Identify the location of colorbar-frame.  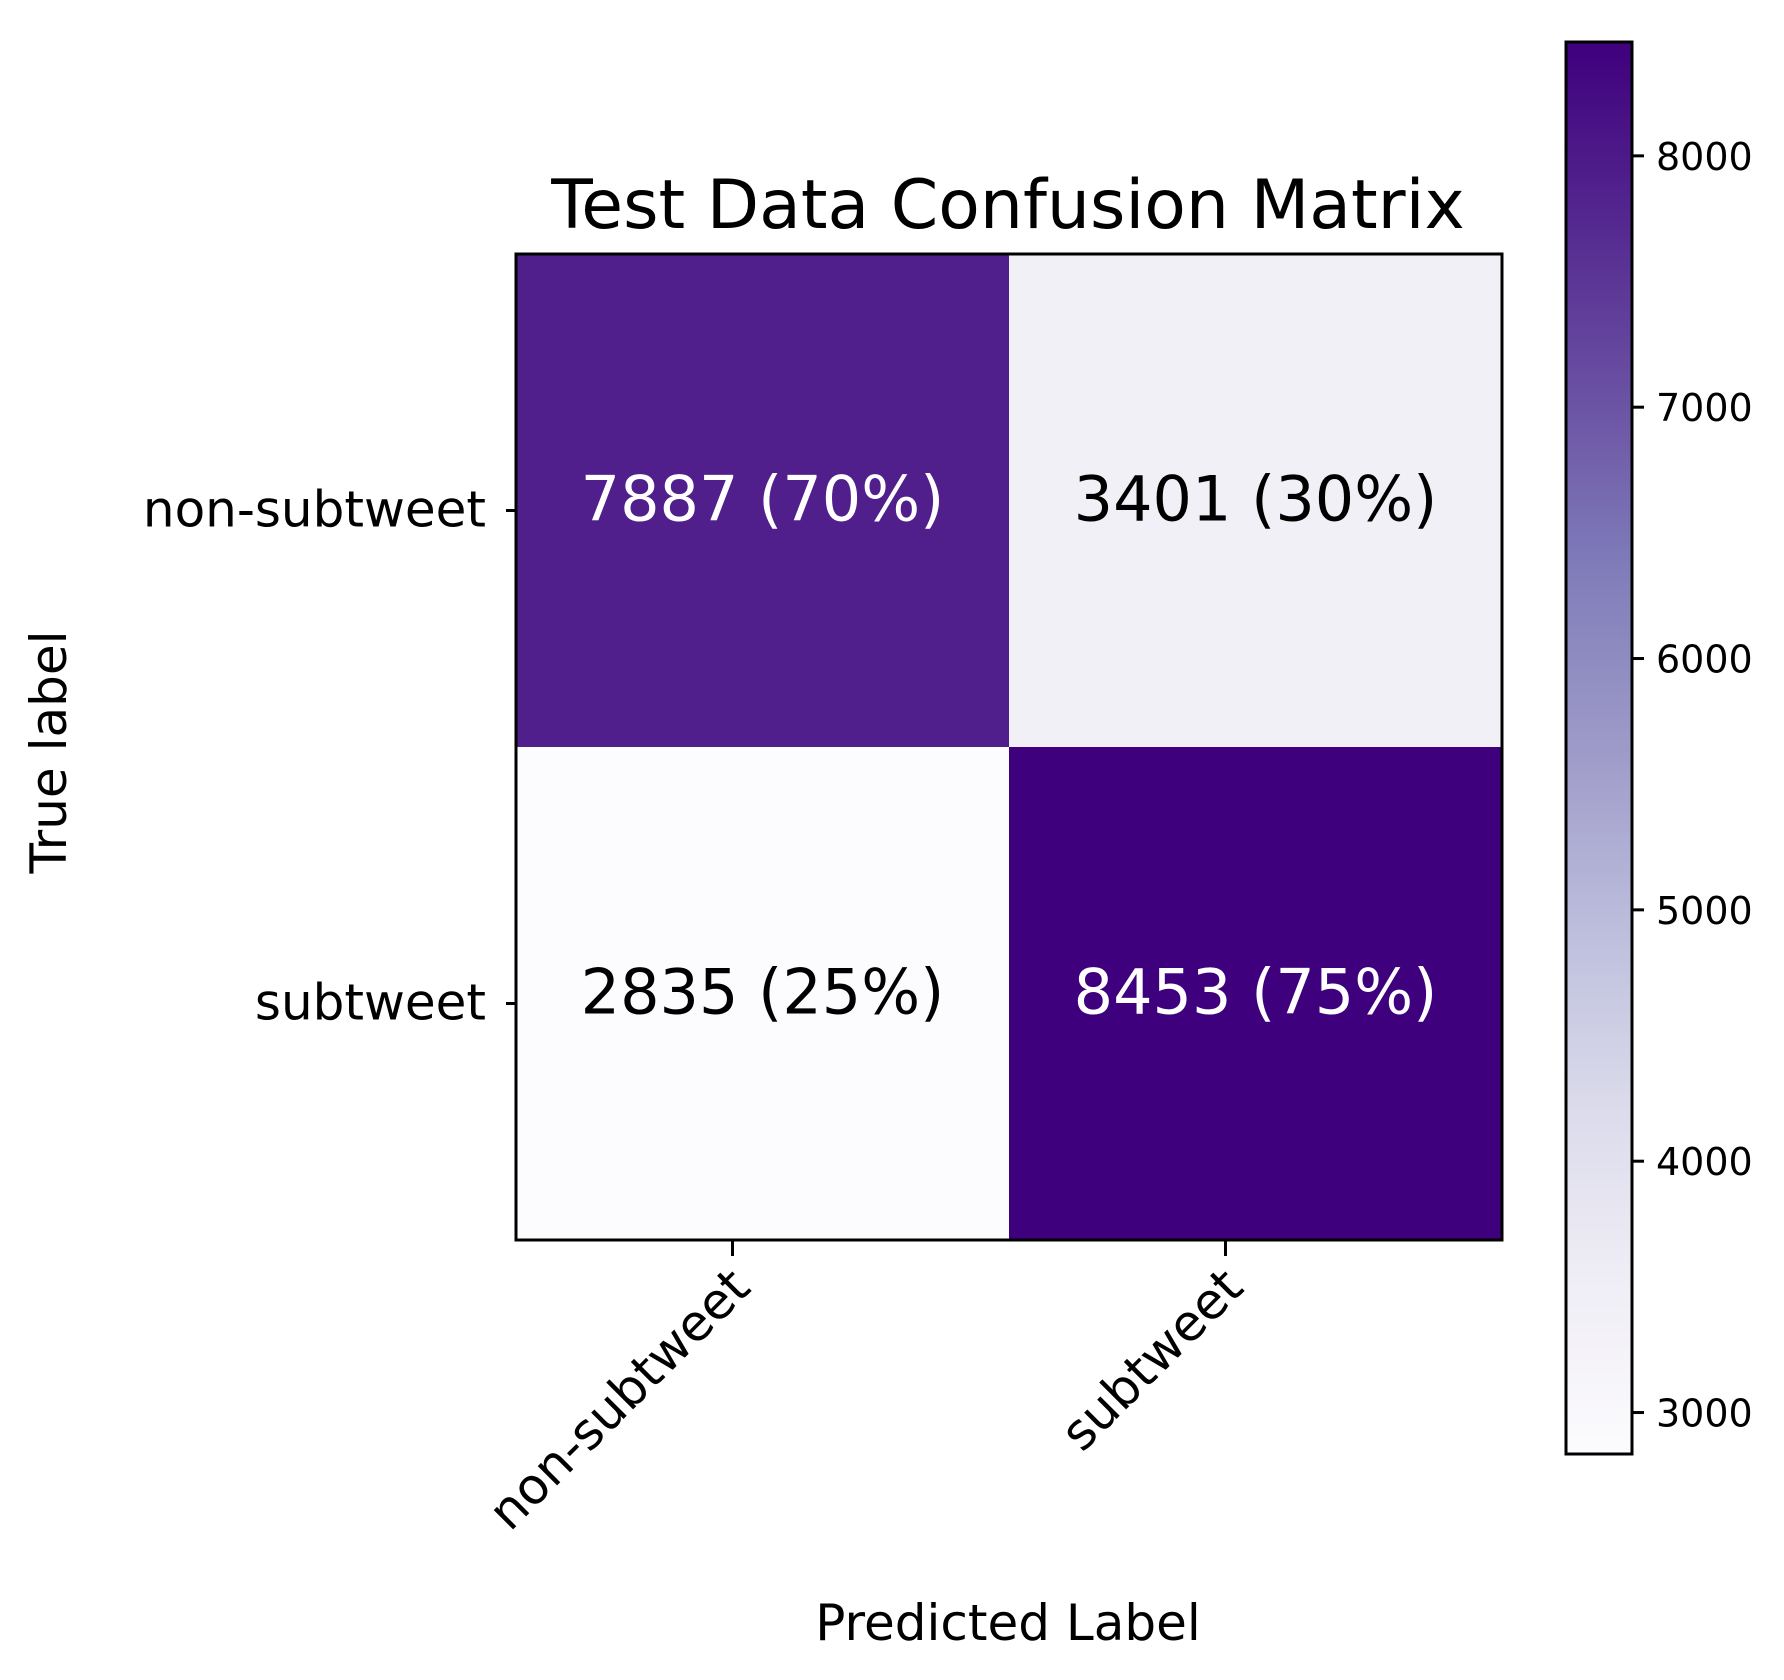
(1599, 748).